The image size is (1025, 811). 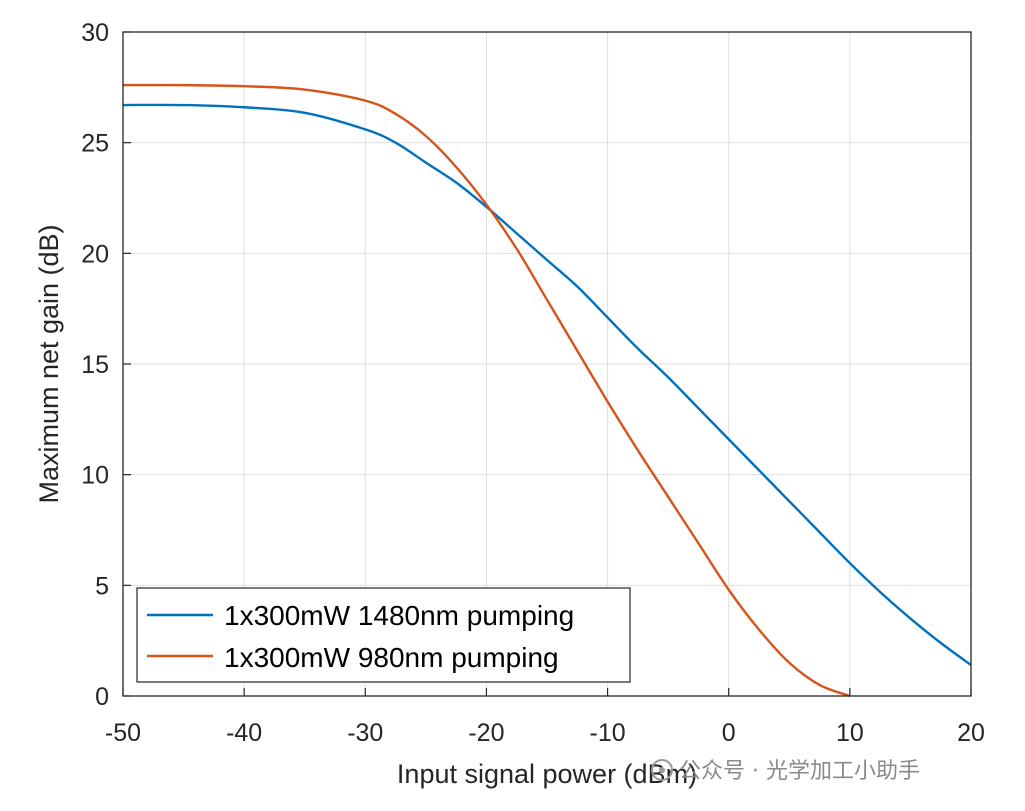 I want to click on y-tick-label: 5, so click(x=102, y=586).